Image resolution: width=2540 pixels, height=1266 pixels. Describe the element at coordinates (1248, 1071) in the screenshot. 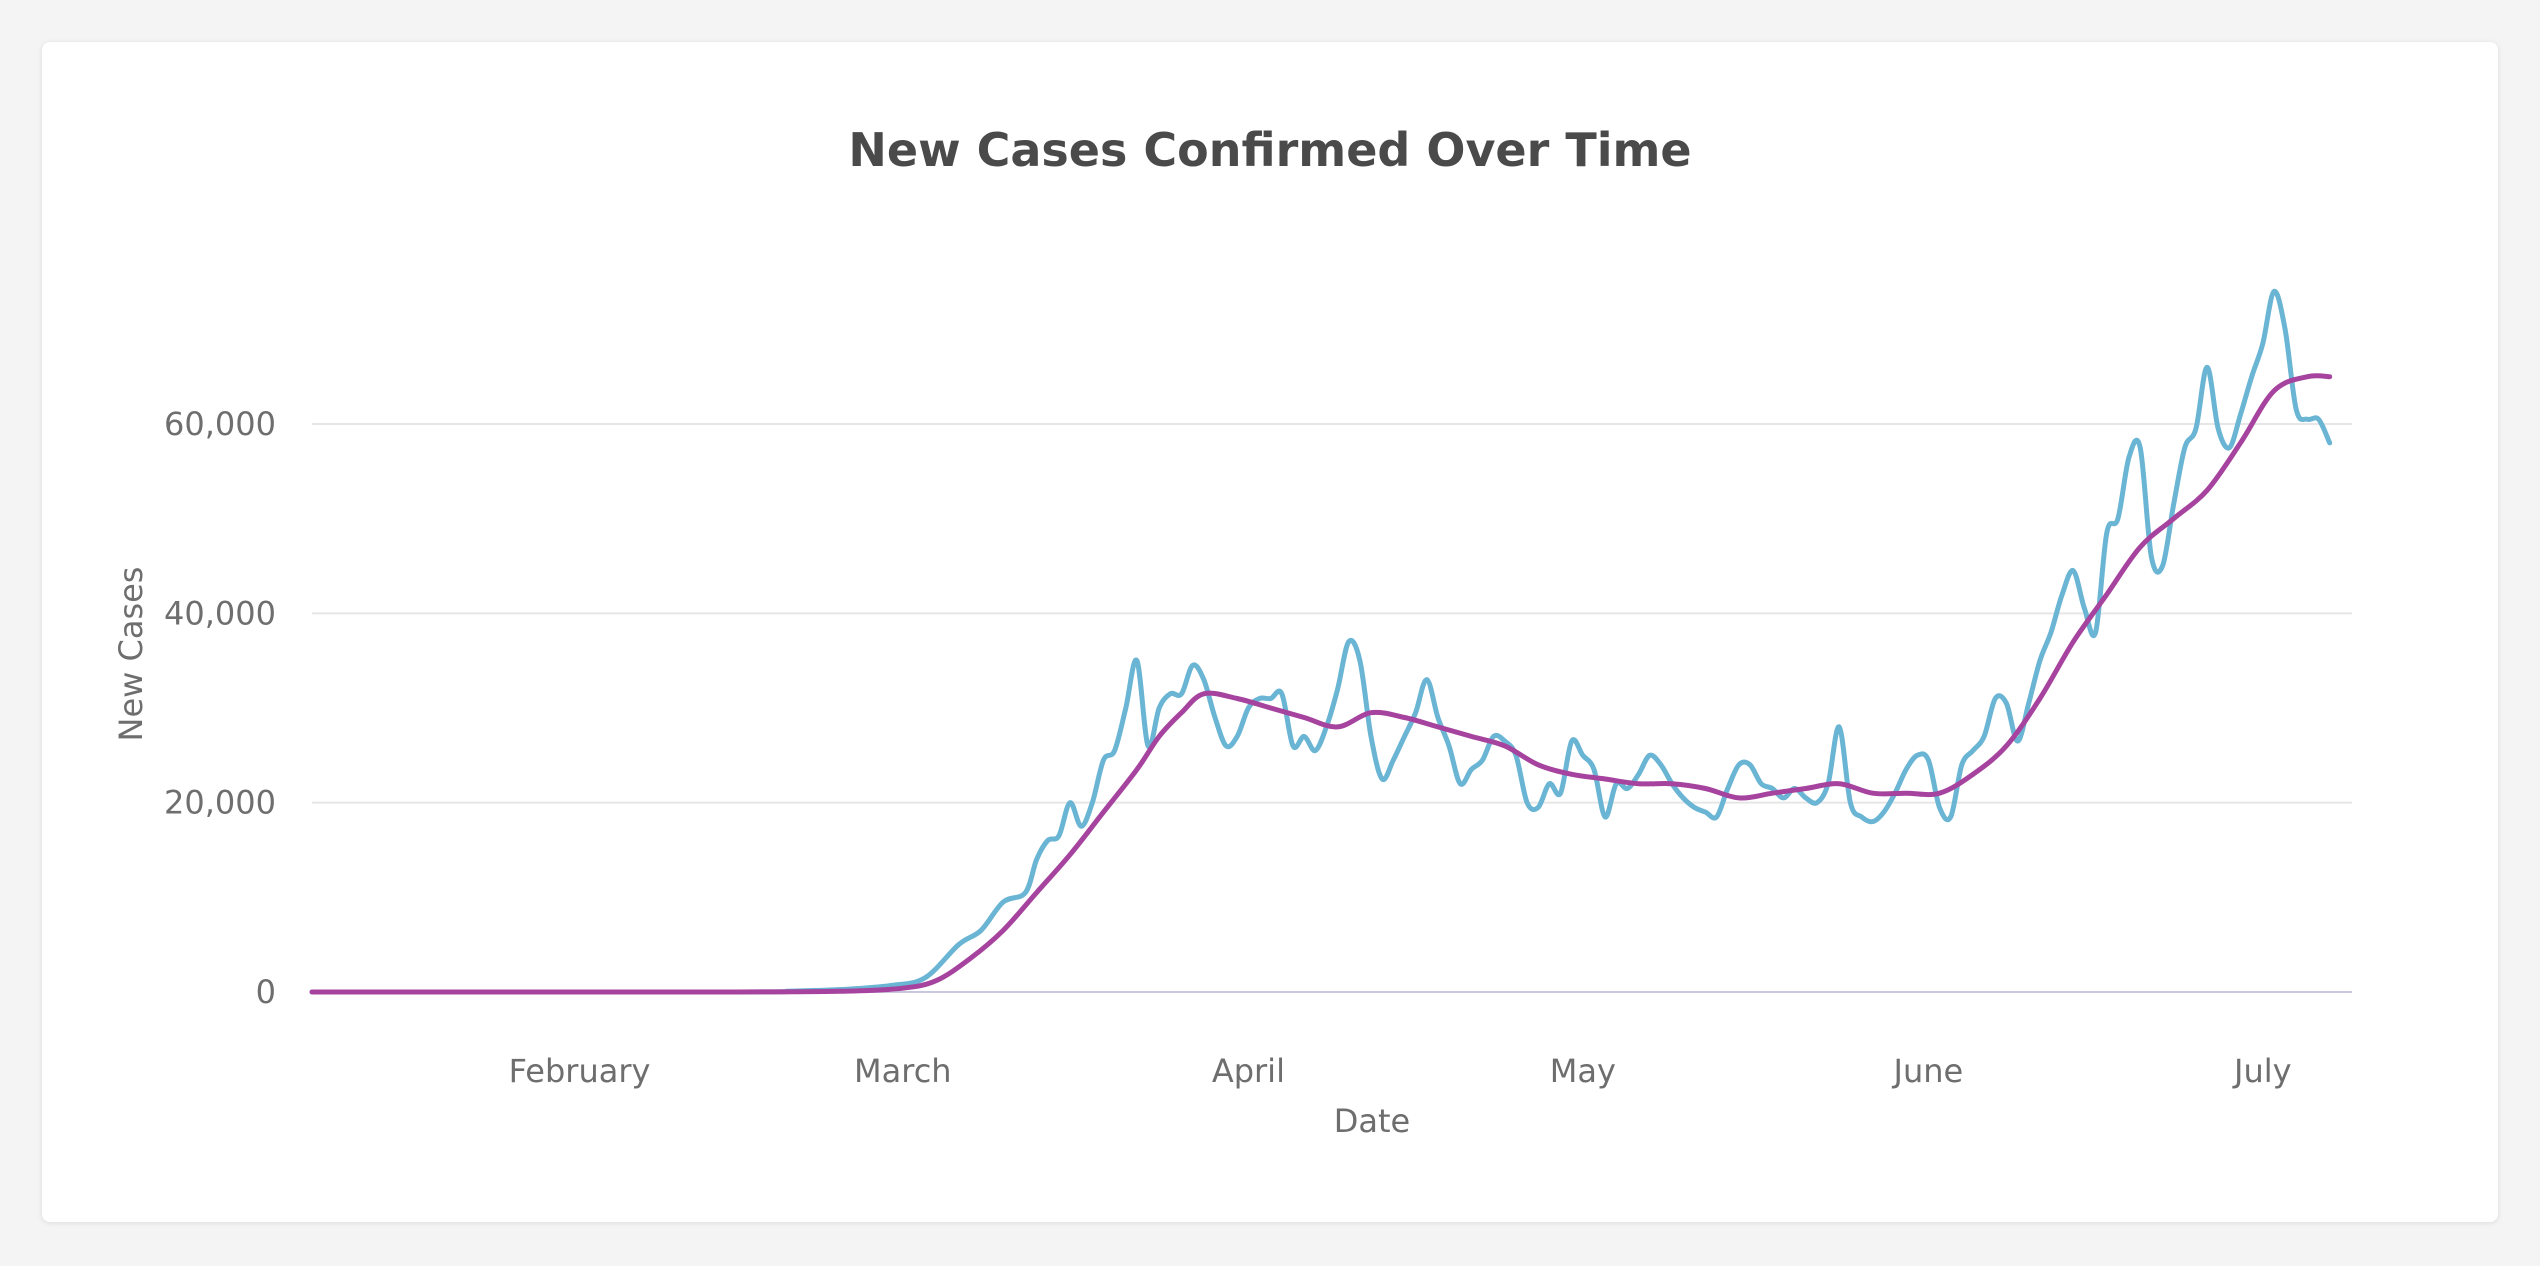

I see `x-tick-label: April` at that location.